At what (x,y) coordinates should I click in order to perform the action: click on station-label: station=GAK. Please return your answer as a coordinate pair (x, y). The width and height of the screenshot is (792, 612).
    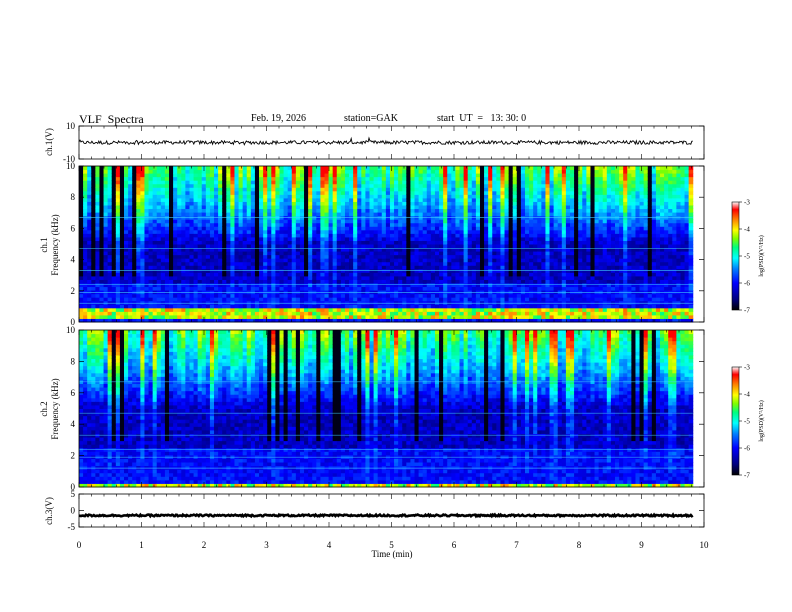
    Looking at the image, I should click on (371, 118).